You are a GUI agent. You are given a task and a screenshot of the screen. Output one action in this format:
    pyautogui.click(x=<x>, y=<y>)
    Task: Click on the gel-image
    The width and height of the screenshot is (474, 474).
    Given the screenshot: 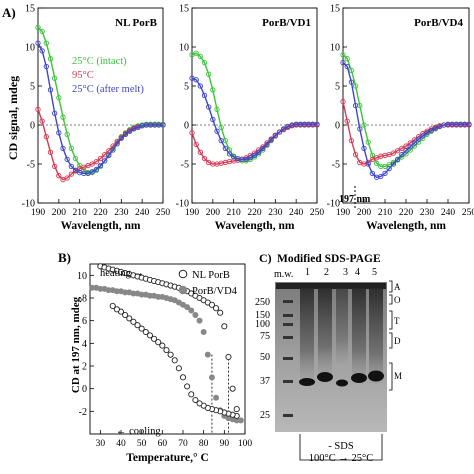 What is the action you would take?
    pyautogui.click(x=331, y=357)
    